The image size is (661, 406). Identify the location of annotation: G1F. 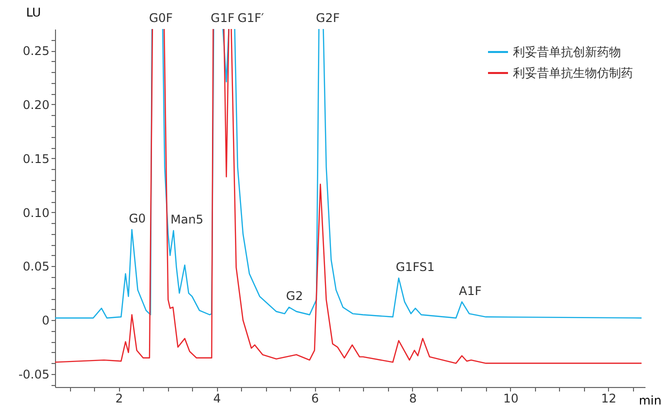
(222, 18).